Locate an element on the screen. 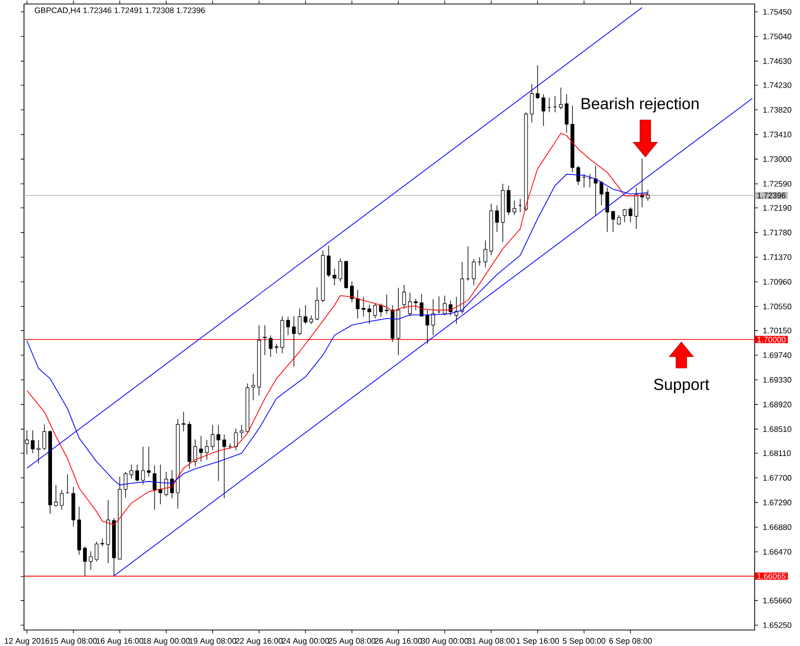 Image resolution: width=800 pixels, height=646 pixels. x-tick-label: 6 Sep 08:00 is located at coordinates (630, 642).